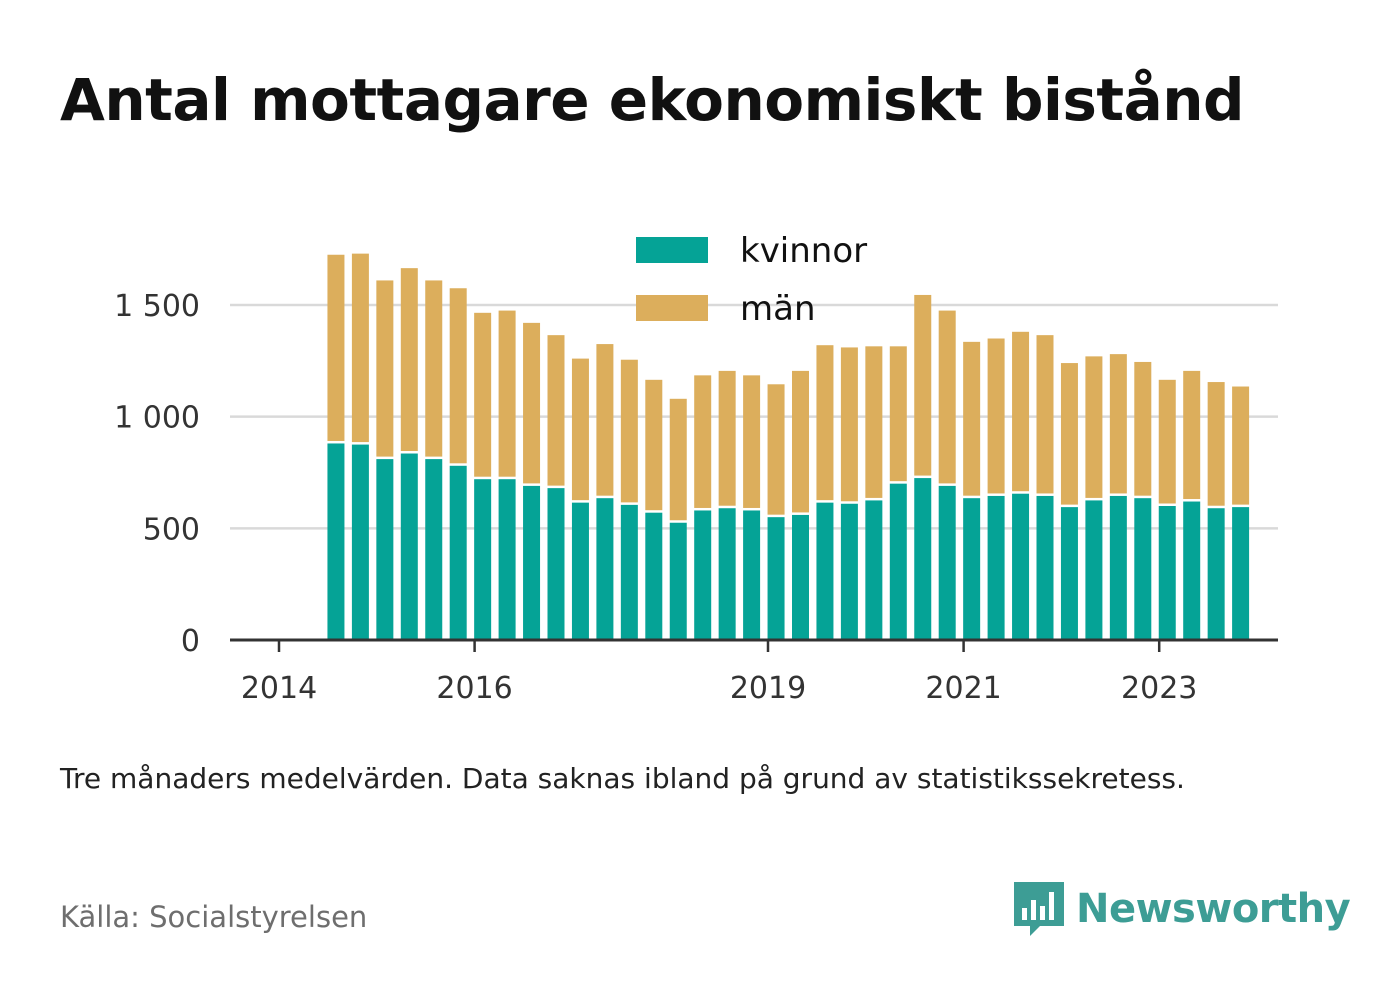 The image size is (1382, 999). Describe the element at coordinates (279, 688) in the screenshot. I see `x-tick-label: 2014` at that location.